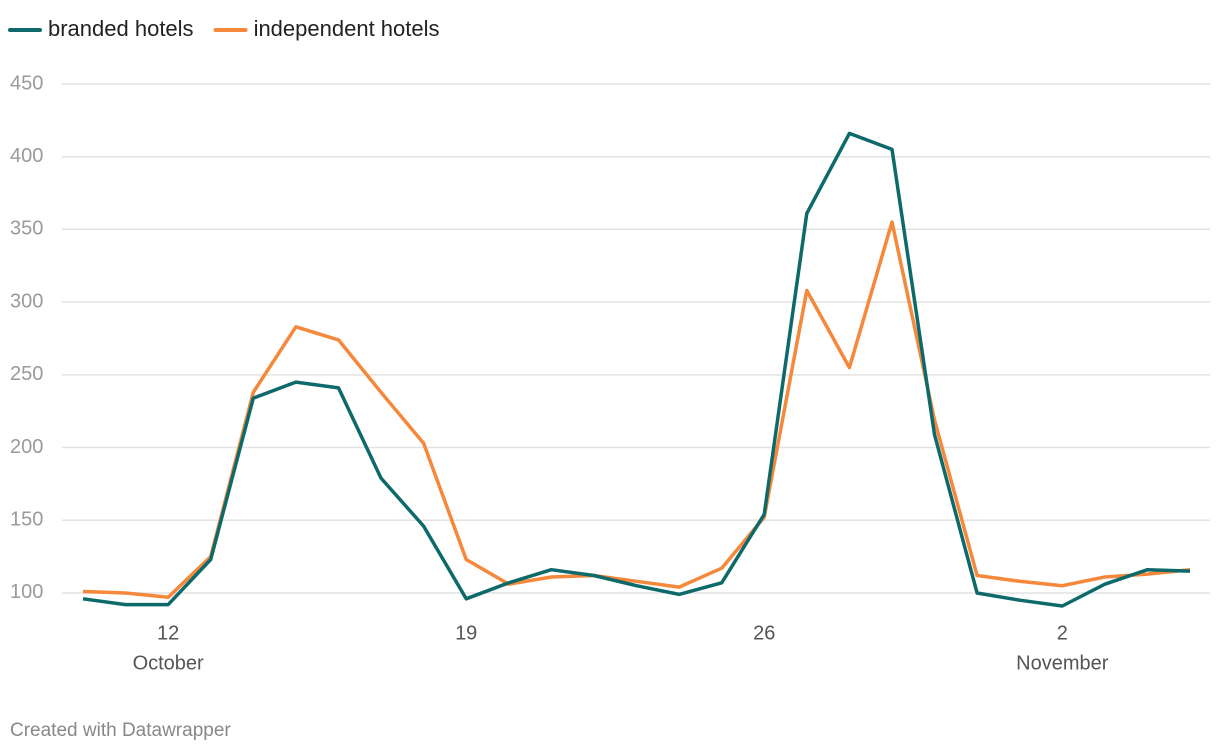 Image resolution: width=1220 pixels, height=754 pixels. Describe the element at coordinates (168, 663) in the screenshot. I see `month-label: October` at that location.